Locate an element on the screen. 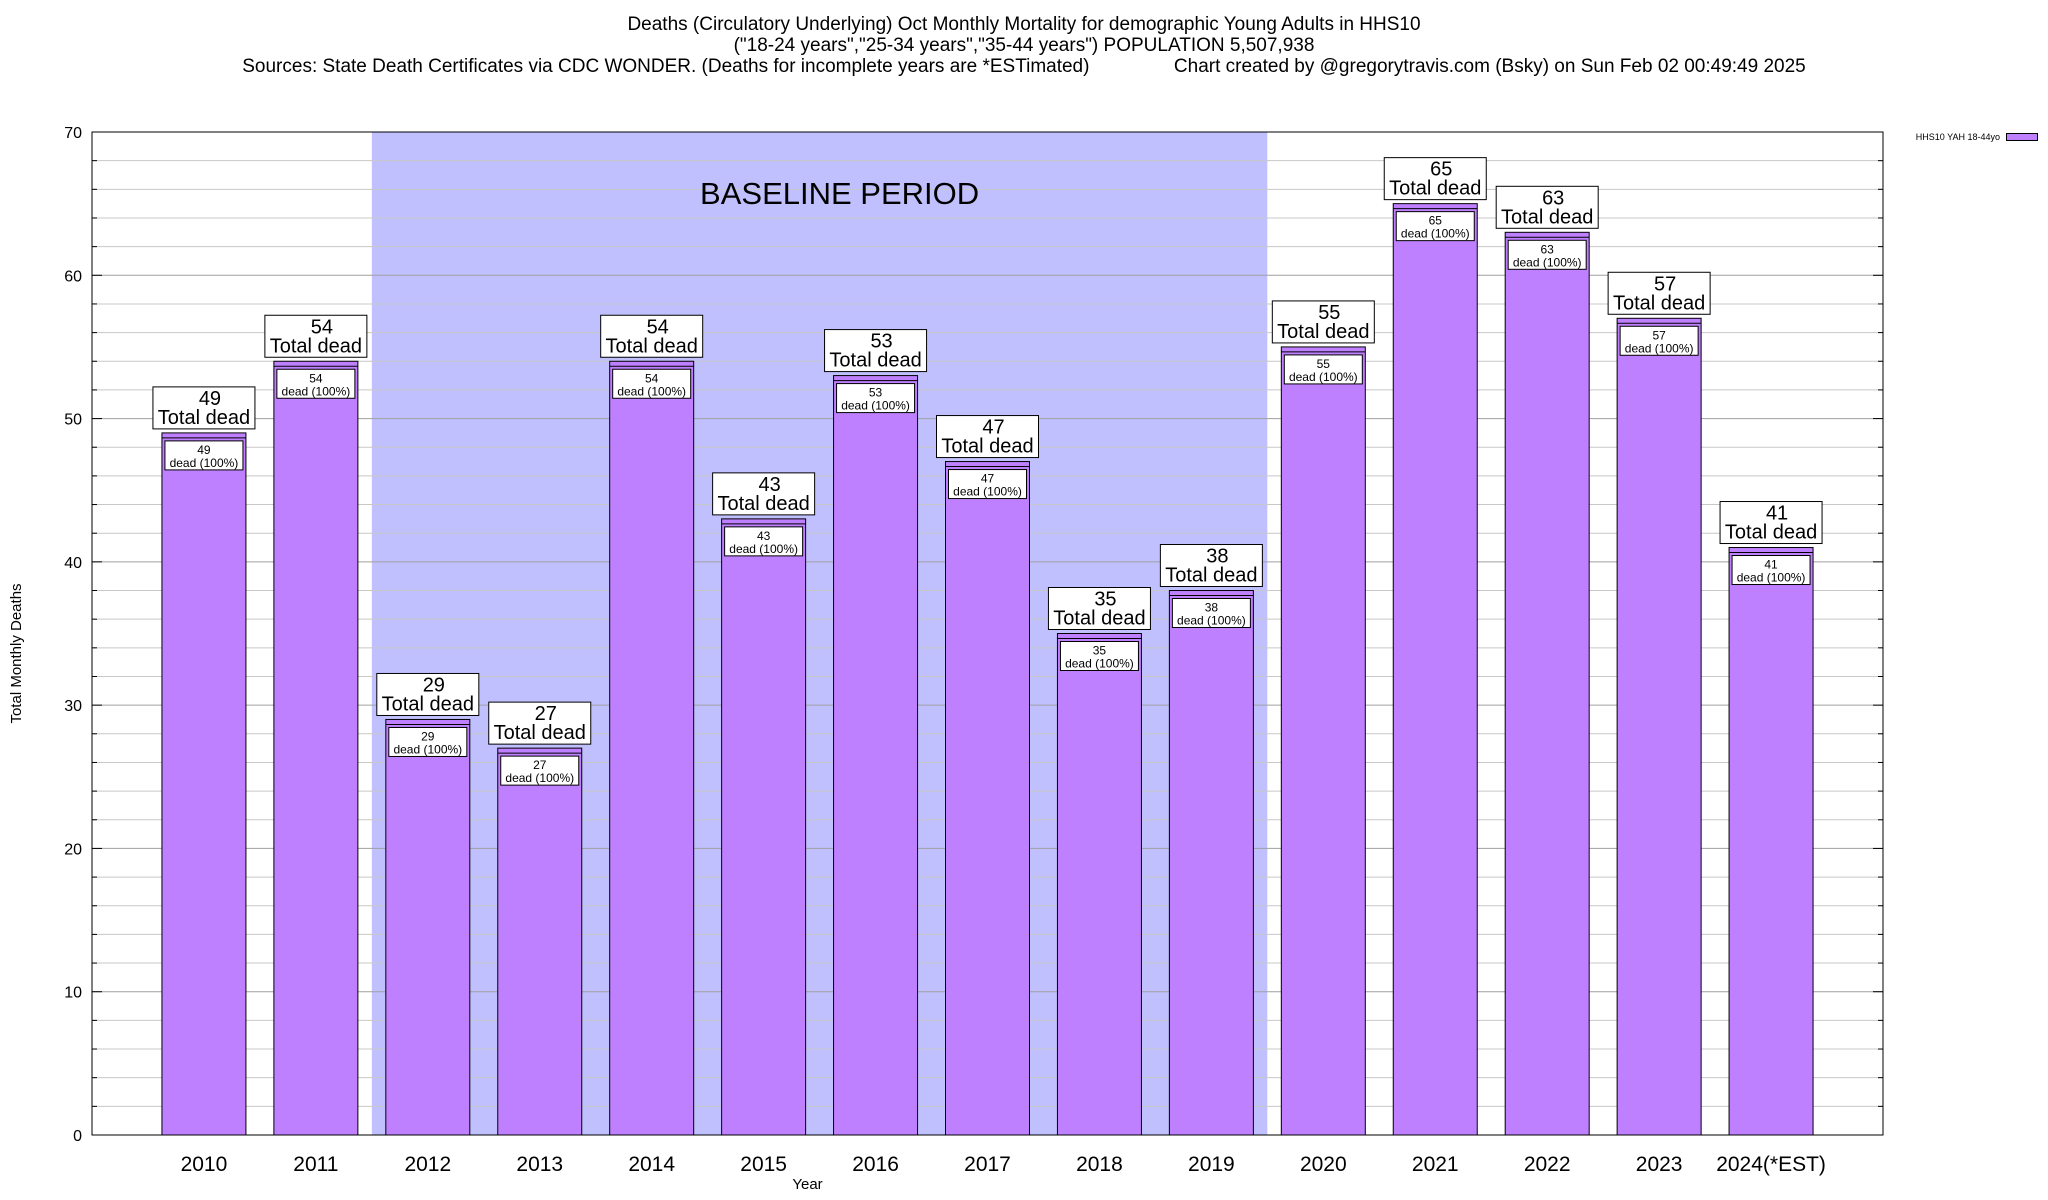  inner-value-label: 53 is located at coordinates (876, 393).